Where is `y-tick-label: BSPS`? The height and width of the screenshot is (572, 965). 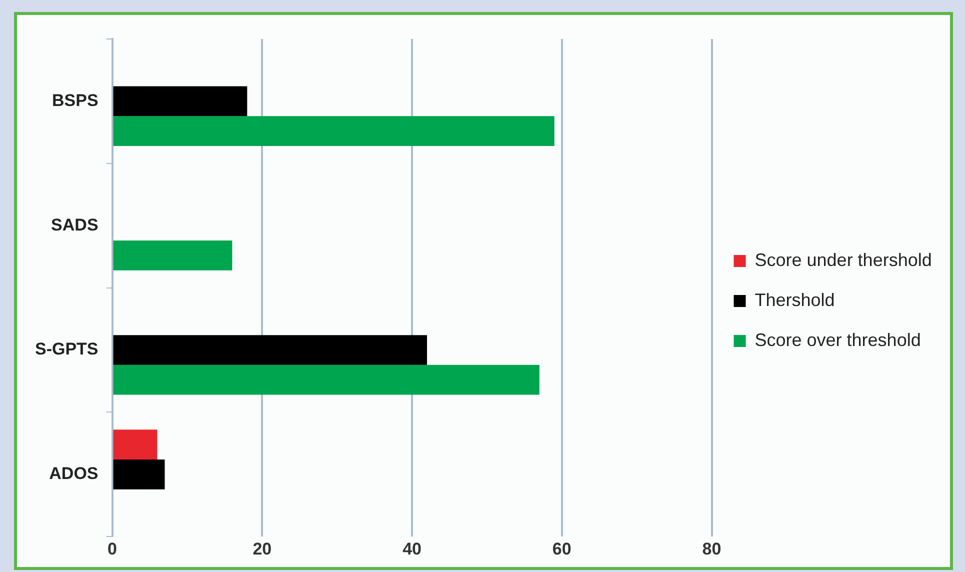 y-tick-label: BSPS is located at coordinates (75, 100).